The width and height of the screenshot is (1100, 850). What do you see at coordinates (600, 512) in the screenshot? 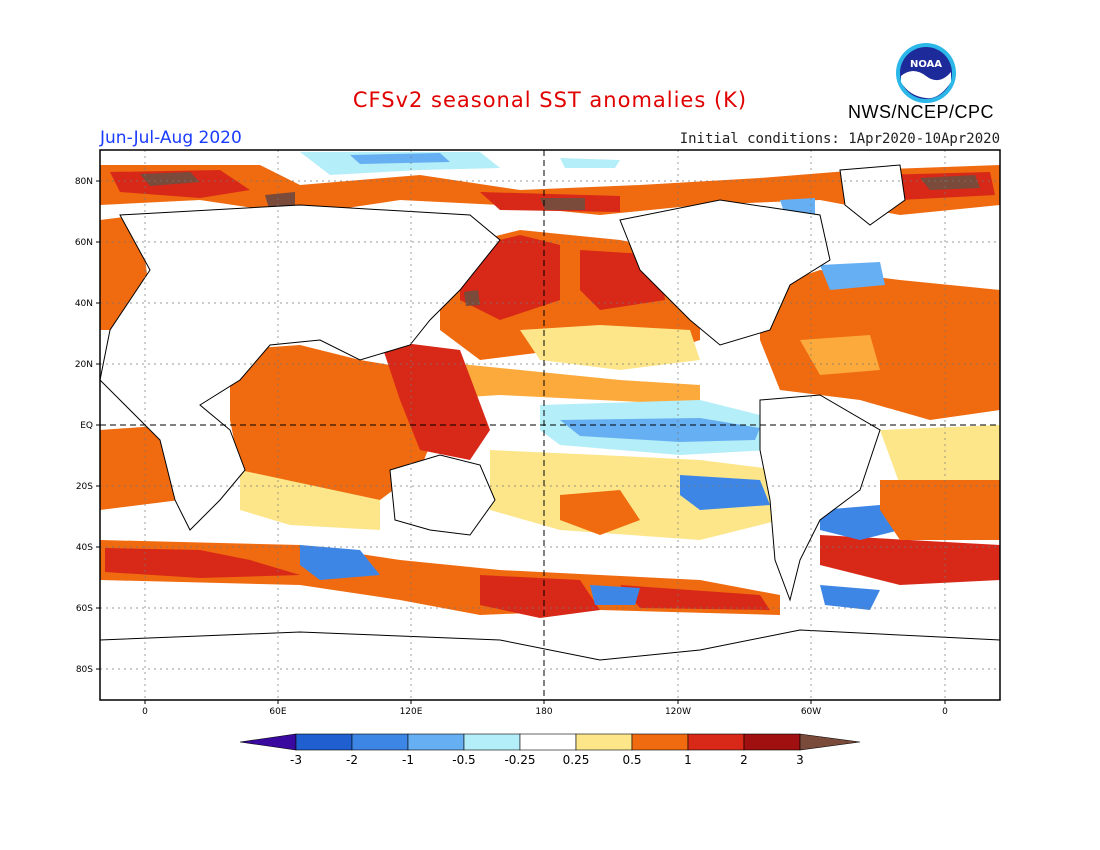
I see `south-pacific-warm-patch` at bounding box center [600, 512].